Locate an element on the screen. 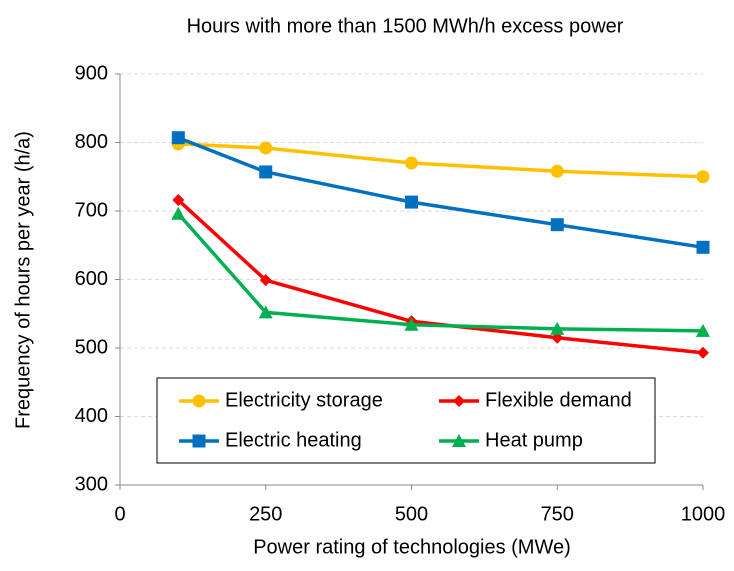  y-tick-label: 800 is located at coordinates (91, 142).